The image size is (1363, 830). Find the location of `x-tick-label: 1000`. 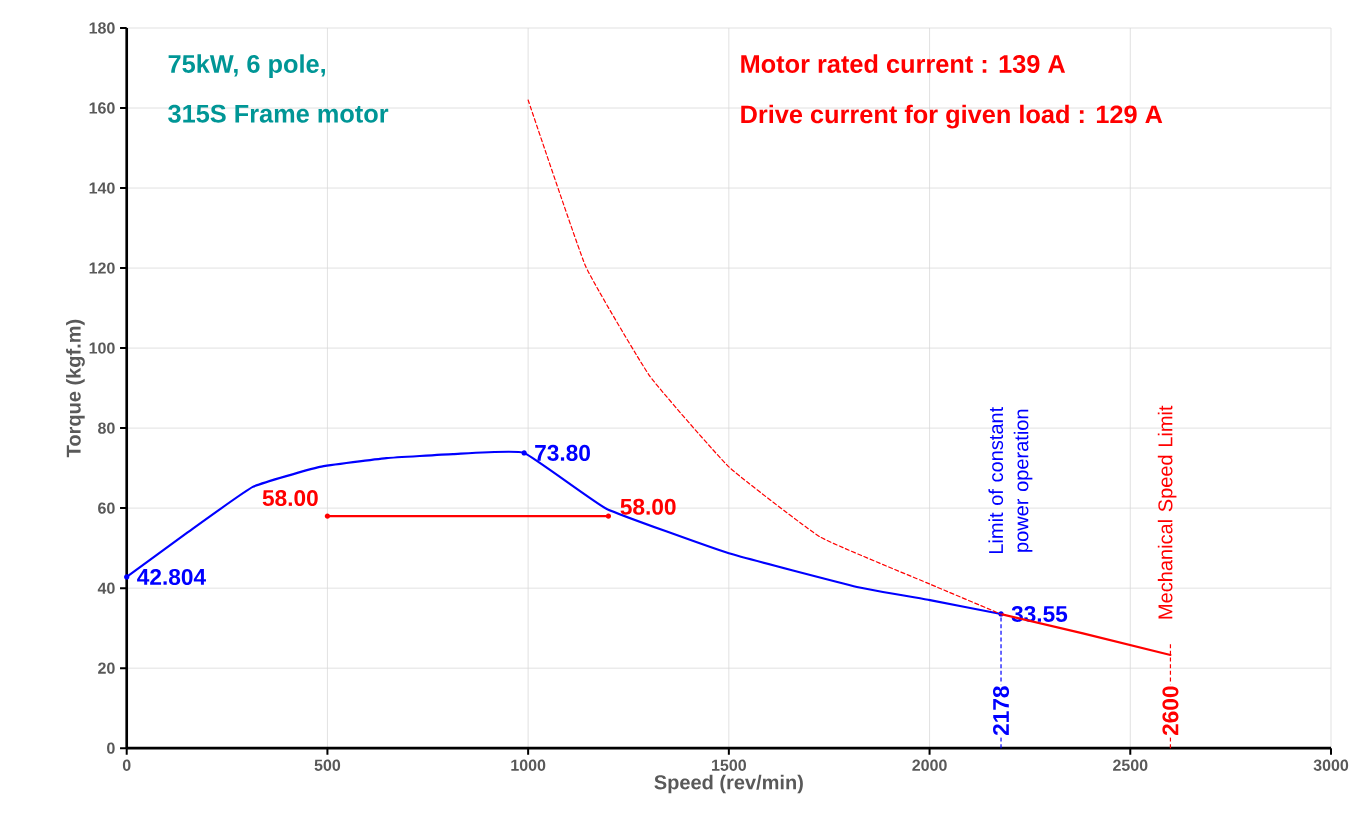

x-tick-label: 1000 is located at coordinates (528, 765).